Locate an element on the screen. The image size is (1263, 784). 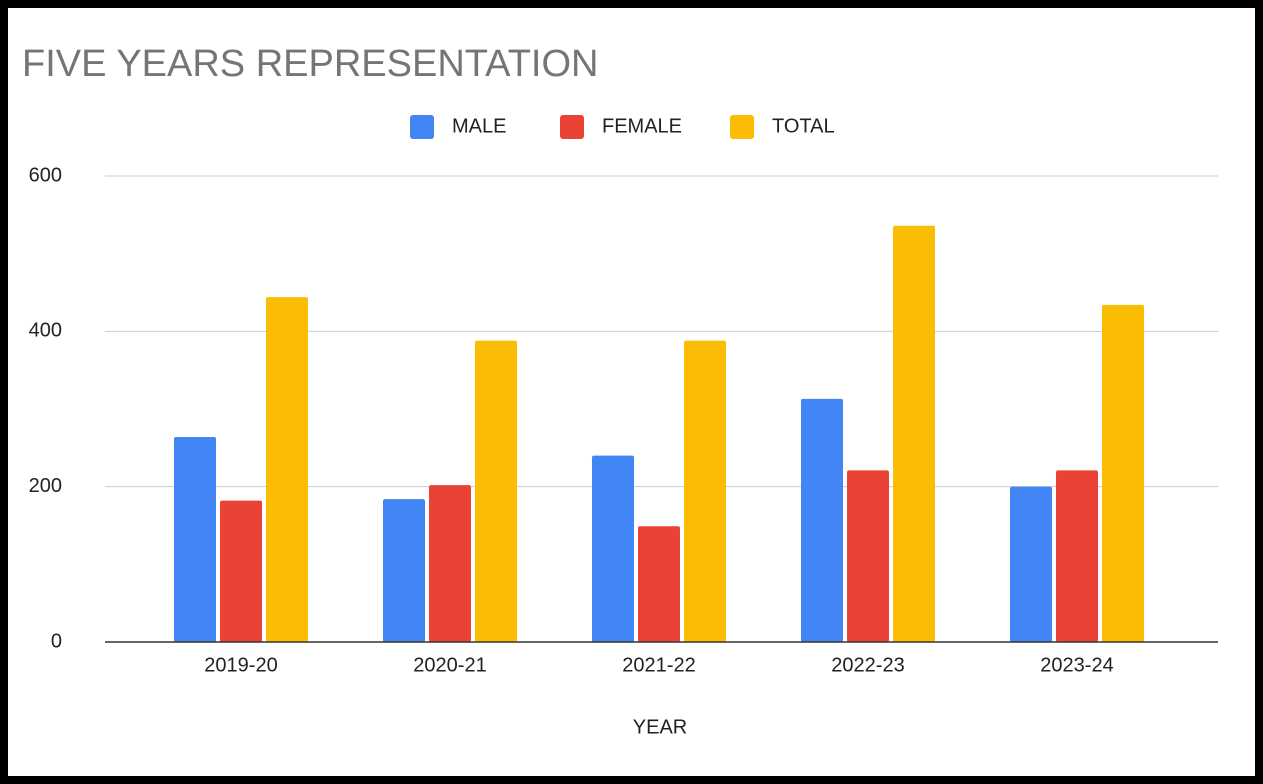
y-tick-label: 400 is located at coordinates (45, 331).